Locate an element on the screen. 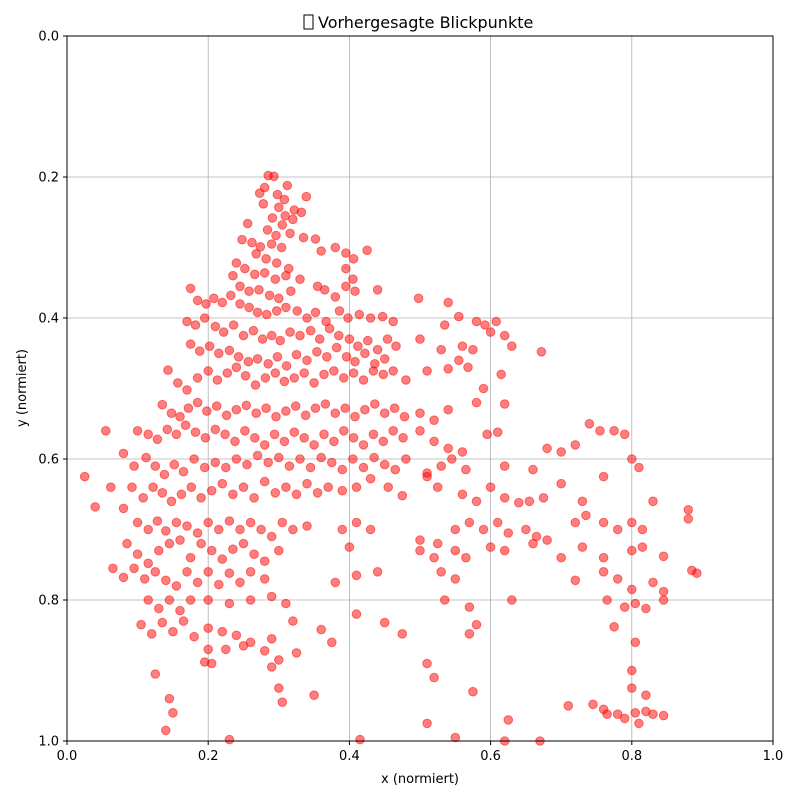 The image size is (800, 800). y-axis-ticks: 0.0 0.2 0.4 0.6 0.8 1.0 is located at coordinates (52, 390).